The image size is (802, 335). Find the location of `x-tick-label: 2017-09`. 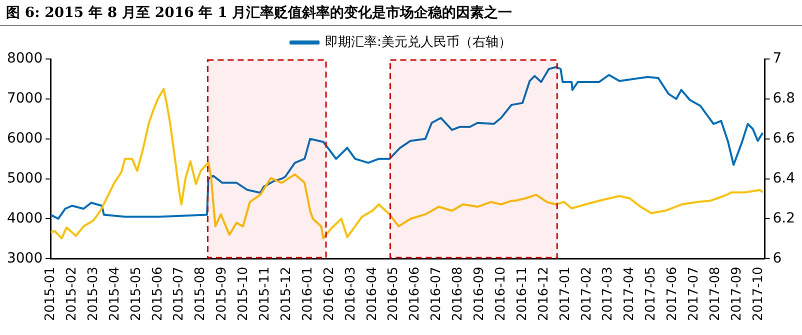

x-tick-label: 2017-09 is located at coordinates (736, 294).